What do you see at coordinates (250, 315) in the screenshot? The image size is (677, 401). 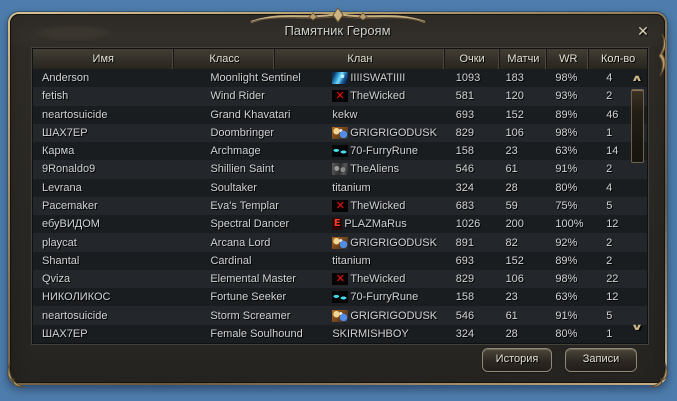 I see `cell-class: Storm Screamer` at bounding box center [250, 315].